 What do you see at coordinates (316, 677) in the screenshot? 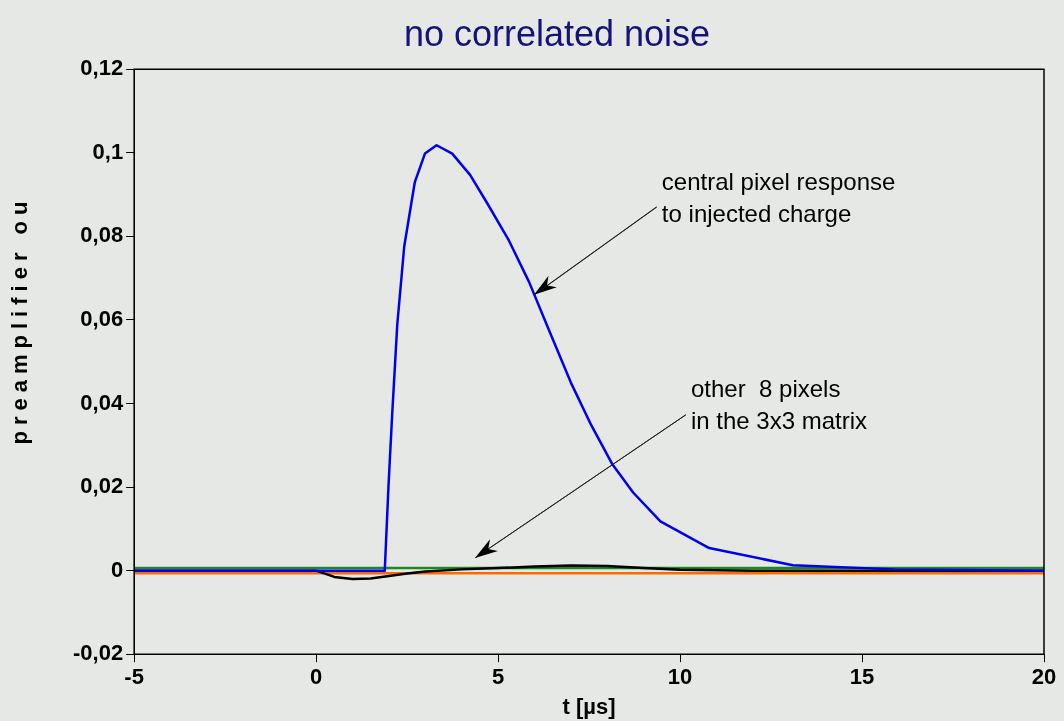
I see `x-tick-label: 0` at bounding box center [316, 677].